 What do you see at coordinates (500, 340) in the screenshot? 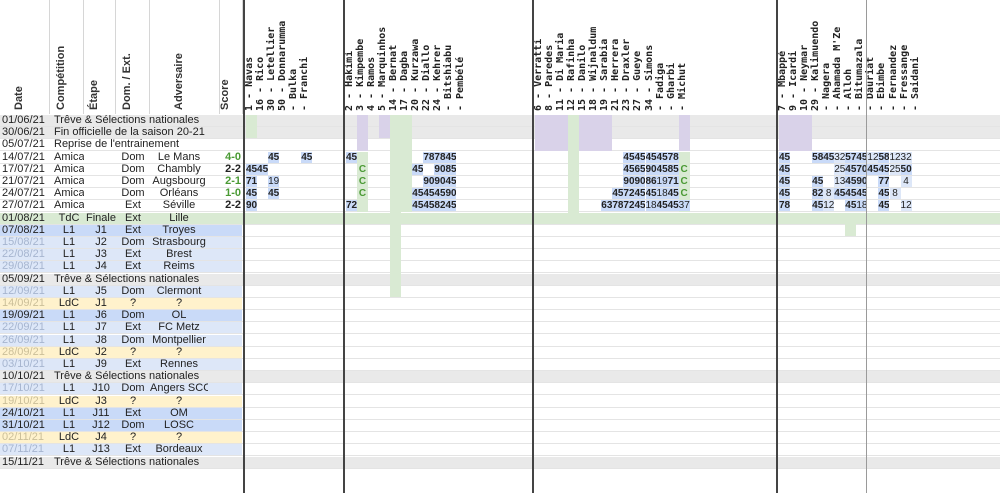
I see `table-row: 26/09/21 L1 J8 Dom Montpellier` at bounding box center [500, 340].